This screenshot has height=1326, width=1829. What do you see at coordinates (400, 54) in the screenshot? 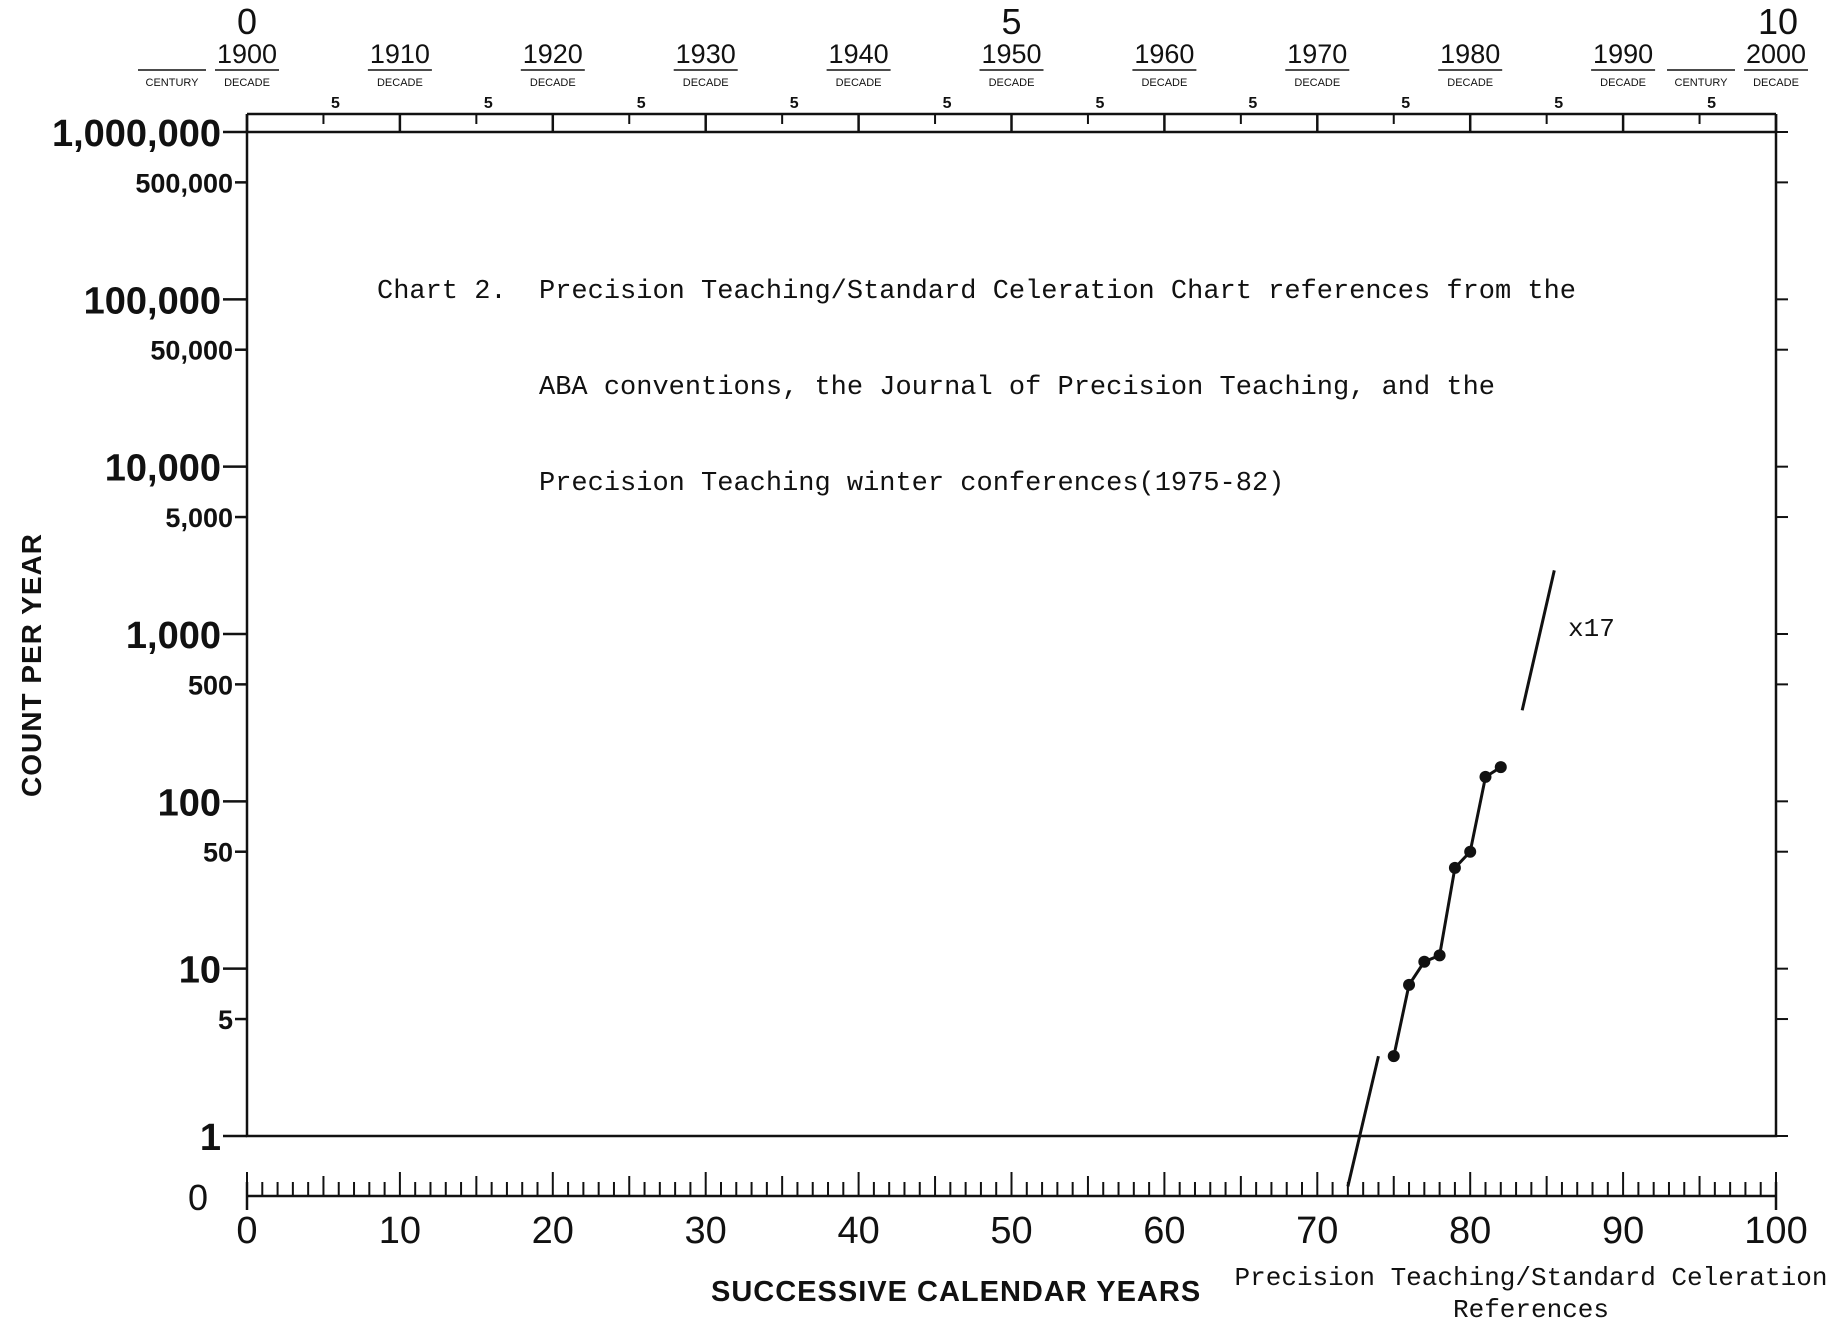
I see `top-decade-year: 1910` at bounding box center [400, 54].